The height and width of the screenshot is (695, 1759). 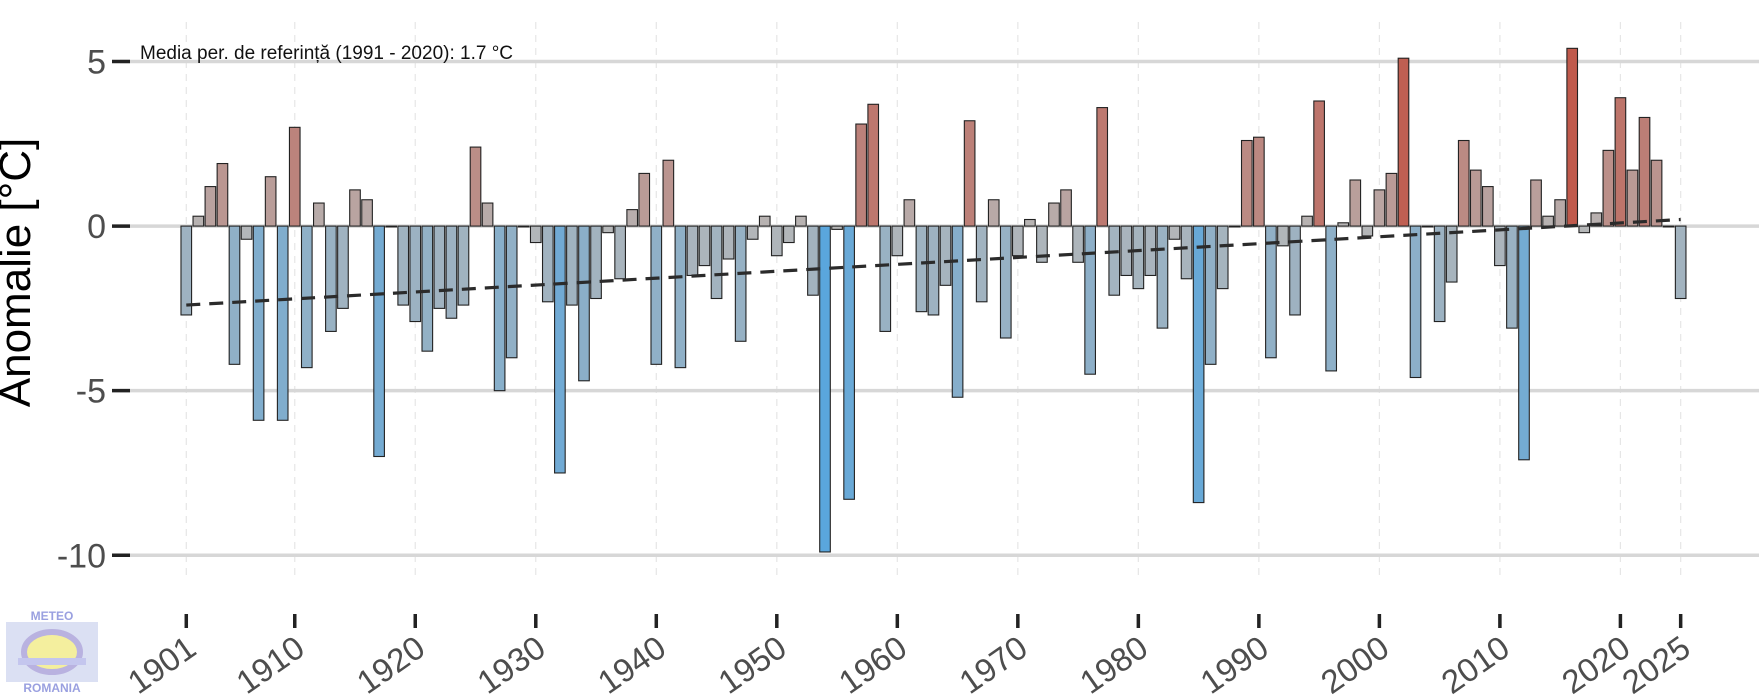 What do you see at coordinates (20, 272) in the screenshot?
I see `y-axis-label: Anomalie [°C]` at bounding box center [20, 272].